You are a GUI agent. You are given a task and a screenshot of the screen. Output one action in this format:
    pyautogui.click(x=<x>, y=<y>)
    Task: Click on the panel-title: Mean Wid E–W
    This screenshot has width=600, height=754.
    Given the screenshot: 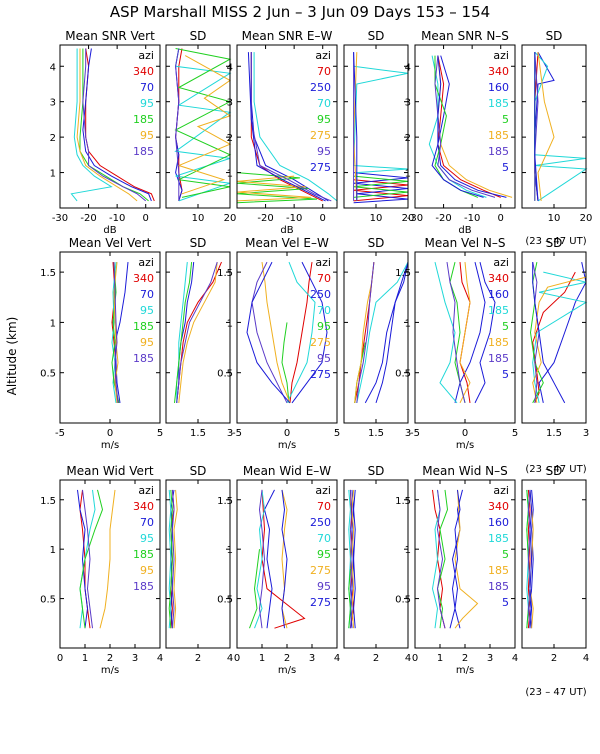 What is the action you would take?
    pyautogui.click(x=287, y=471)
    